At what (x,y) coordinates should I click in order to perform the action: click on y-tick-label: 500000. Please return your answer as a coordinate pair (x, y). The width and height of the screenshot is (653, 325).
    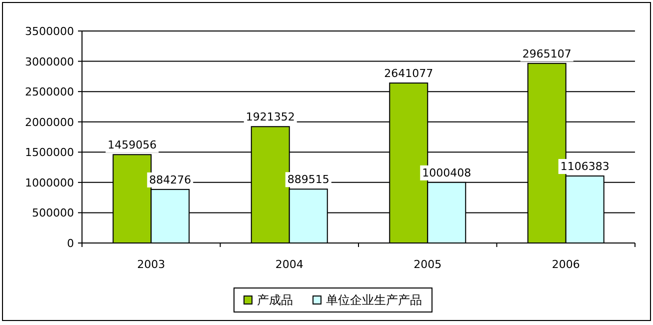
    Looking at the image, I should click on (53, 213).